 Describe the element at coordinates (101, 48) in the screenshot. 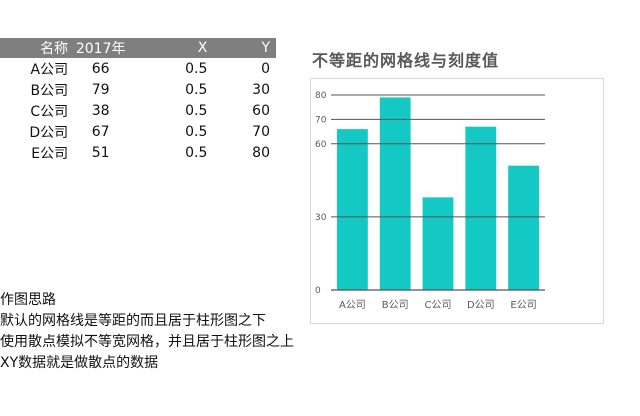

I see `header-2017: 2017年` at that location.